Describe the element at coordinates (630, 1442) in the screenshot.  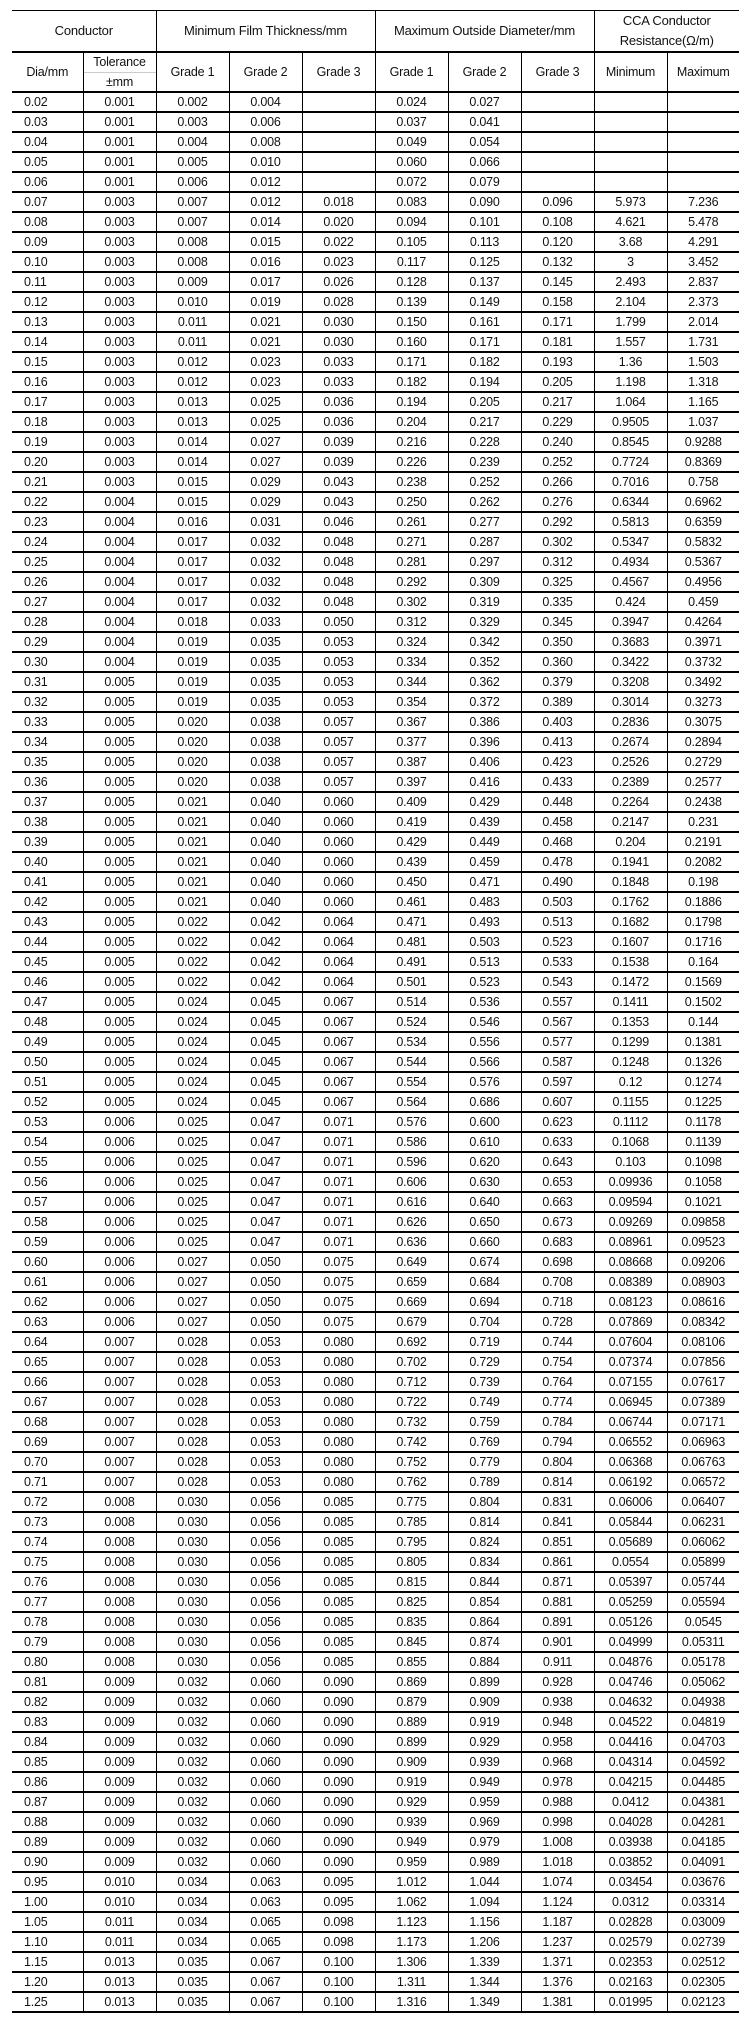
I see `cell-res-minimum: 0.06552` at that location.